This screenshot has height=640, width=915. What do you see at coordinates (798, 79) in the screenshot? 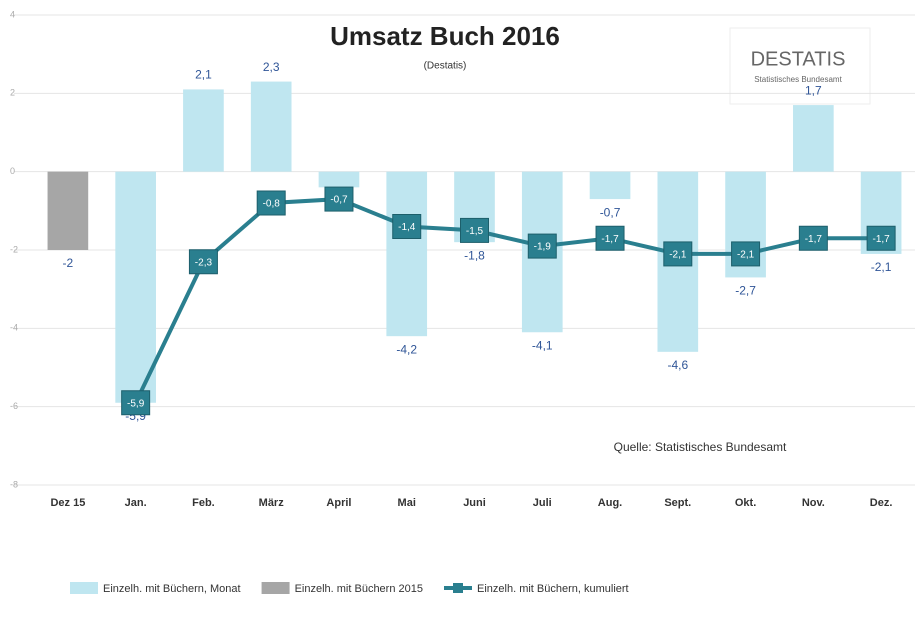
I see `logo-caption: Statistisches Bundesamt` at bounding box center [798, 79].